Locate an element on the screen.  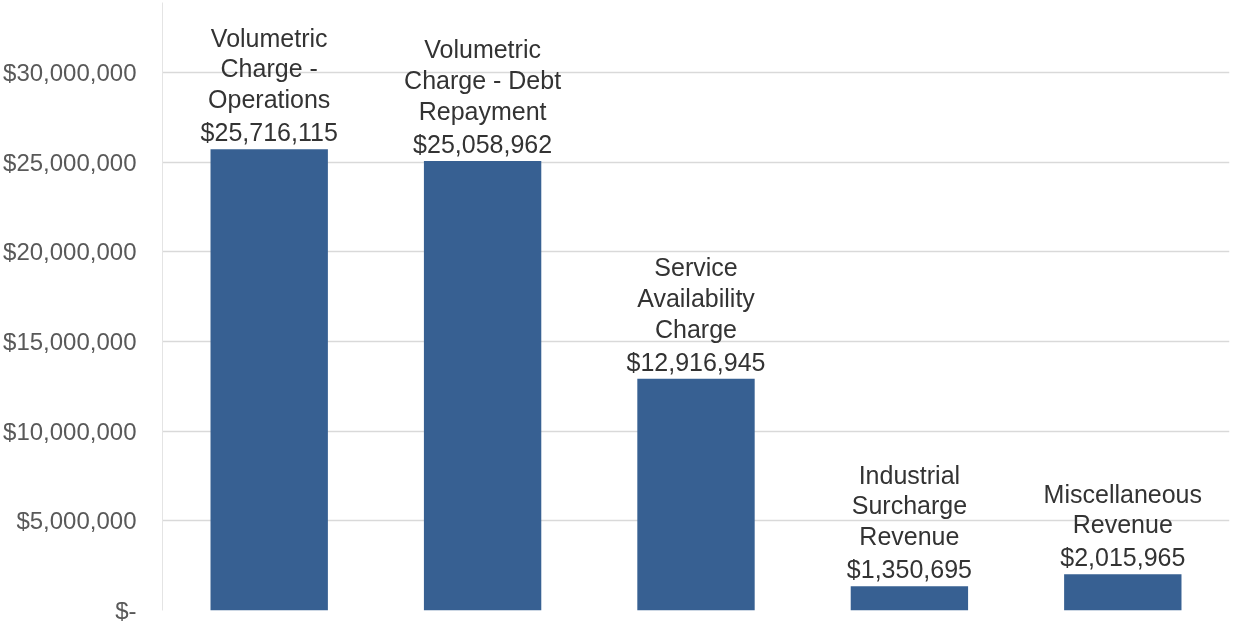
x-tick-label: Service Availability Charge is located at coordinates (696, 298).